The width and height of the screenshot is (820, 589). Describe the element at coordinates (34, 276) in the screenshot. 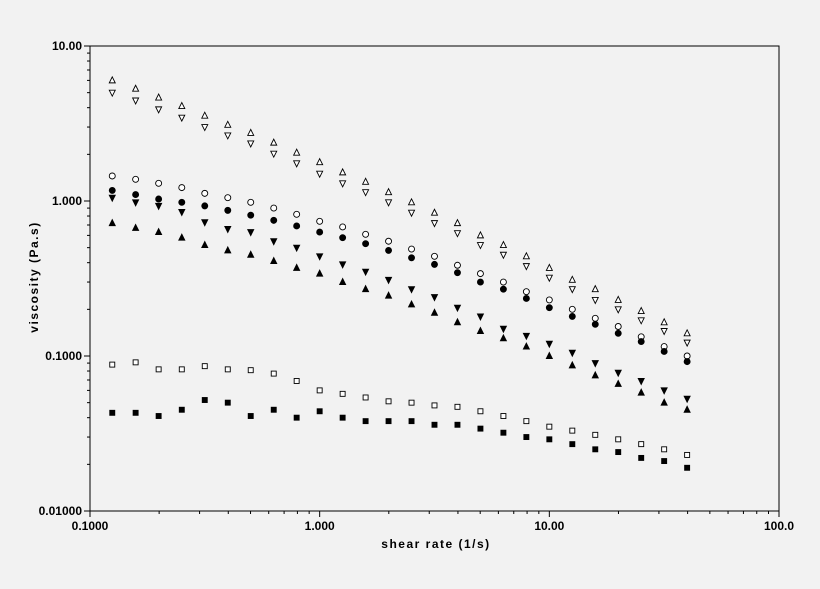

I see `y-axis-title: viscosity (Pa.s)` at that location.